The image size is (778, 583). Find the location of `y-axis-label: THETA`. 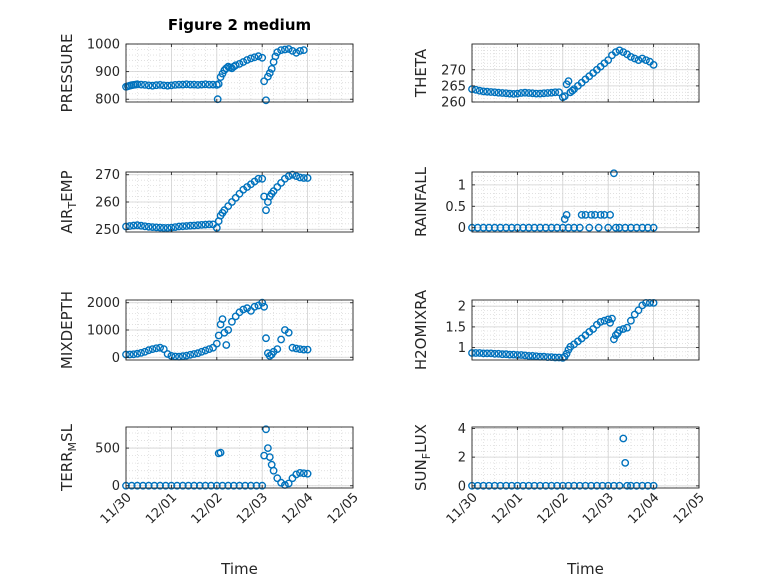

y-axis-label: THETA is located at coordinates (421, 73).